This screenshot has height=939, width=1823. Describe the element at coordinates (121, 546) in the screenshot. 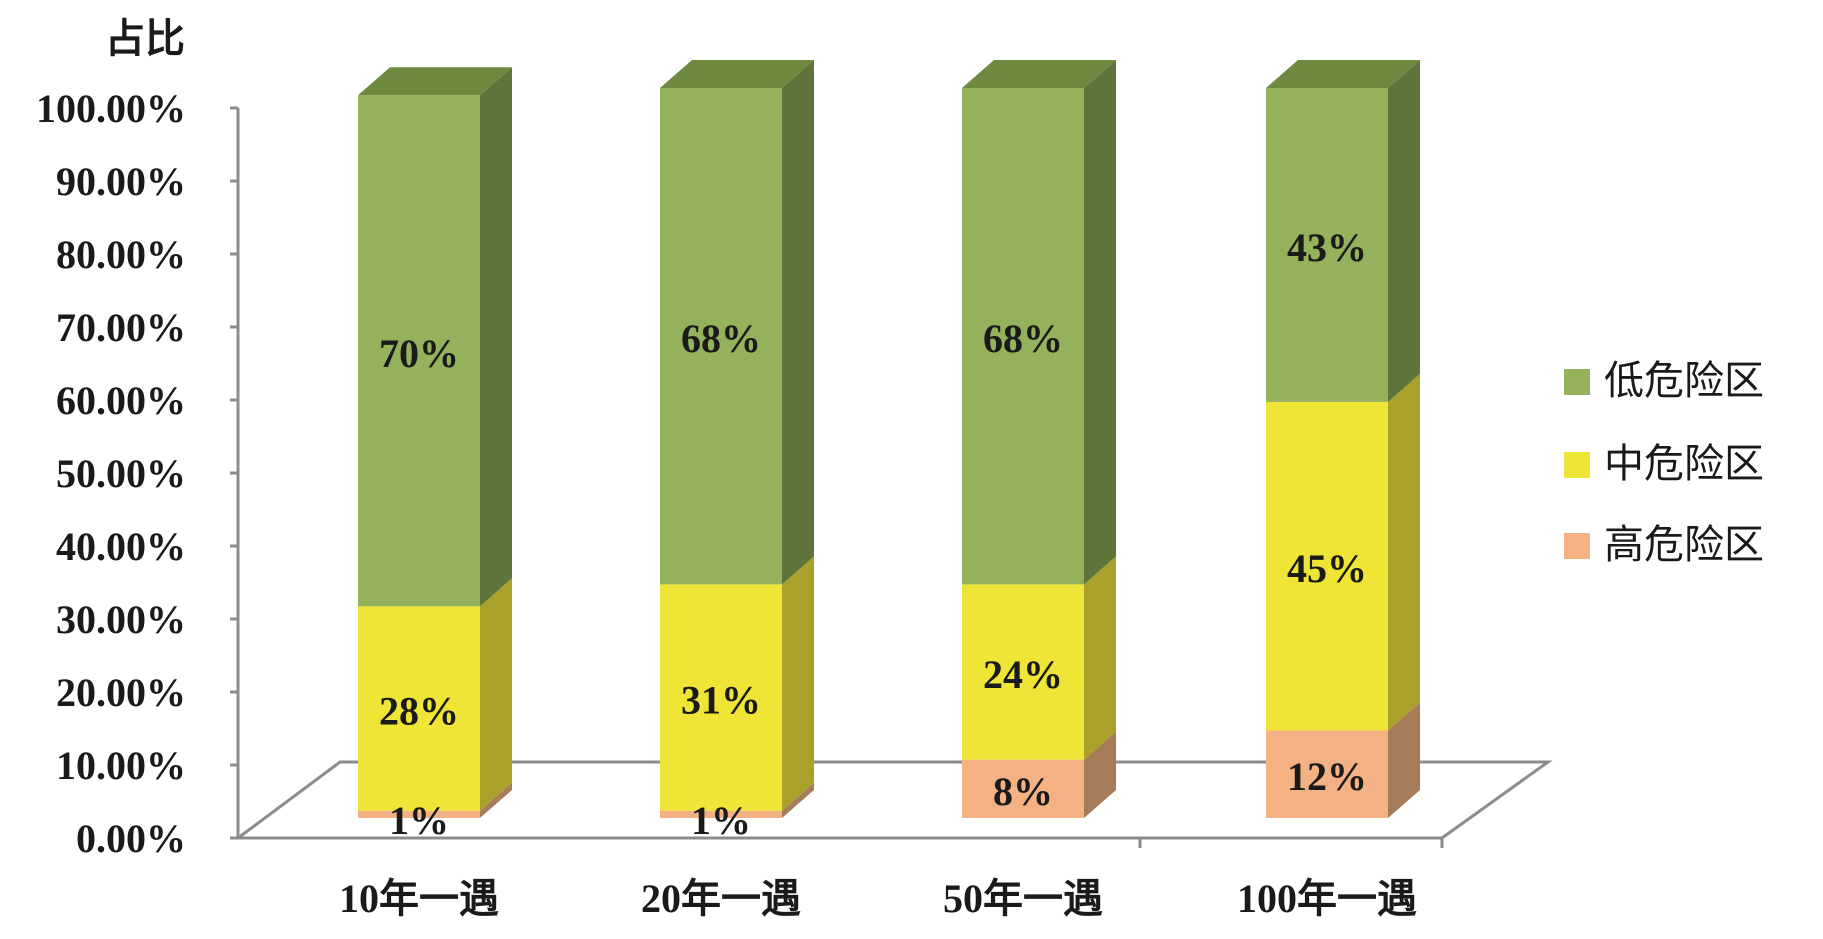

I see `y-tick-label: 40.00%` at that location.